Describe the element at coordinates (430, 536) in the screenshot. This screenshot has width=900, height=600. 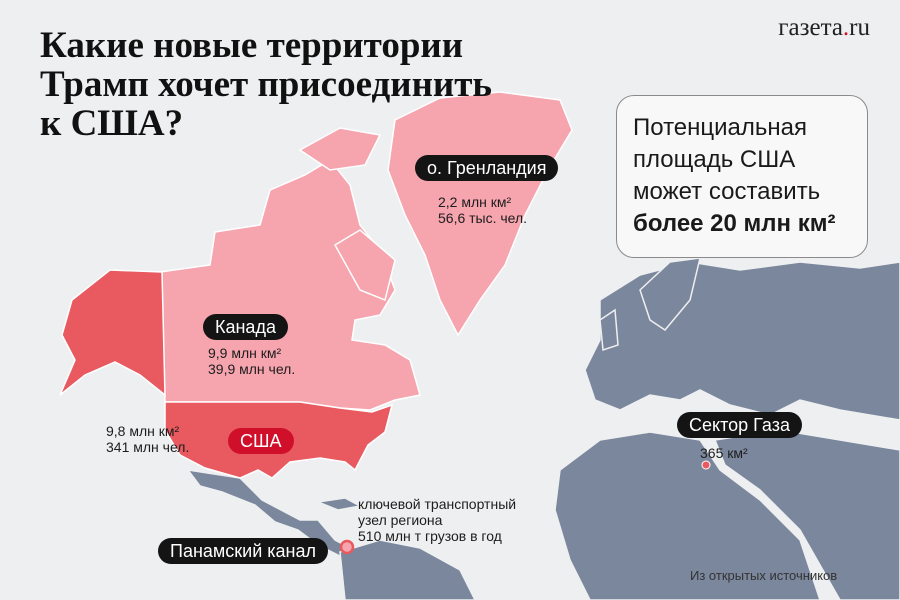
I see `panama-note: 510 млн т грузов в год` at that location.